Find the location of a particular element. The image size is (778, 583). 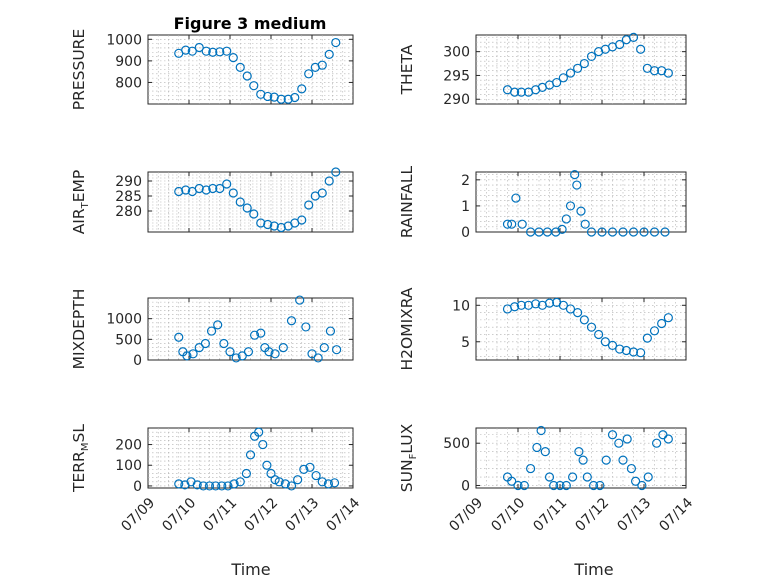

x-axis-label-left: Time is located at coordinates (250, 569).